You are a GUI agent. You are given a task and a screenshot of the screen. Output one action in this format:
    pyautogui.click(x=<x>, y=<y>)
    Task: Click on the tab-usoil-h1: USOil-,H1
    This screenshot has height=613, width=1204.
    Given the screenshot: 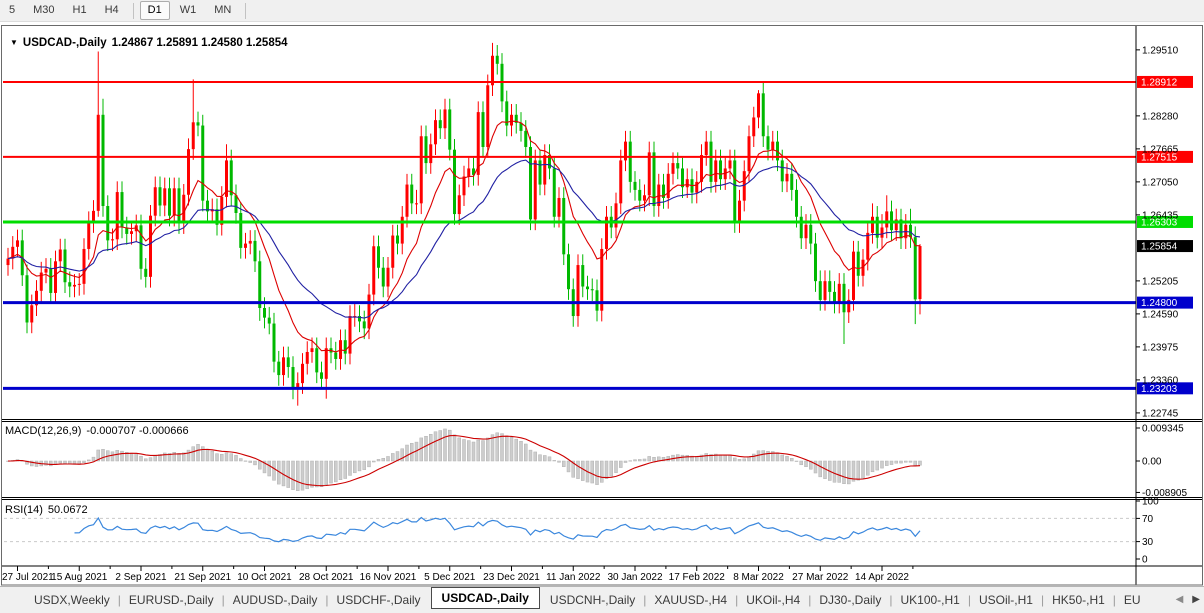 What is the action you would take?
    pyautogui.click(x=1005, y=600)
    